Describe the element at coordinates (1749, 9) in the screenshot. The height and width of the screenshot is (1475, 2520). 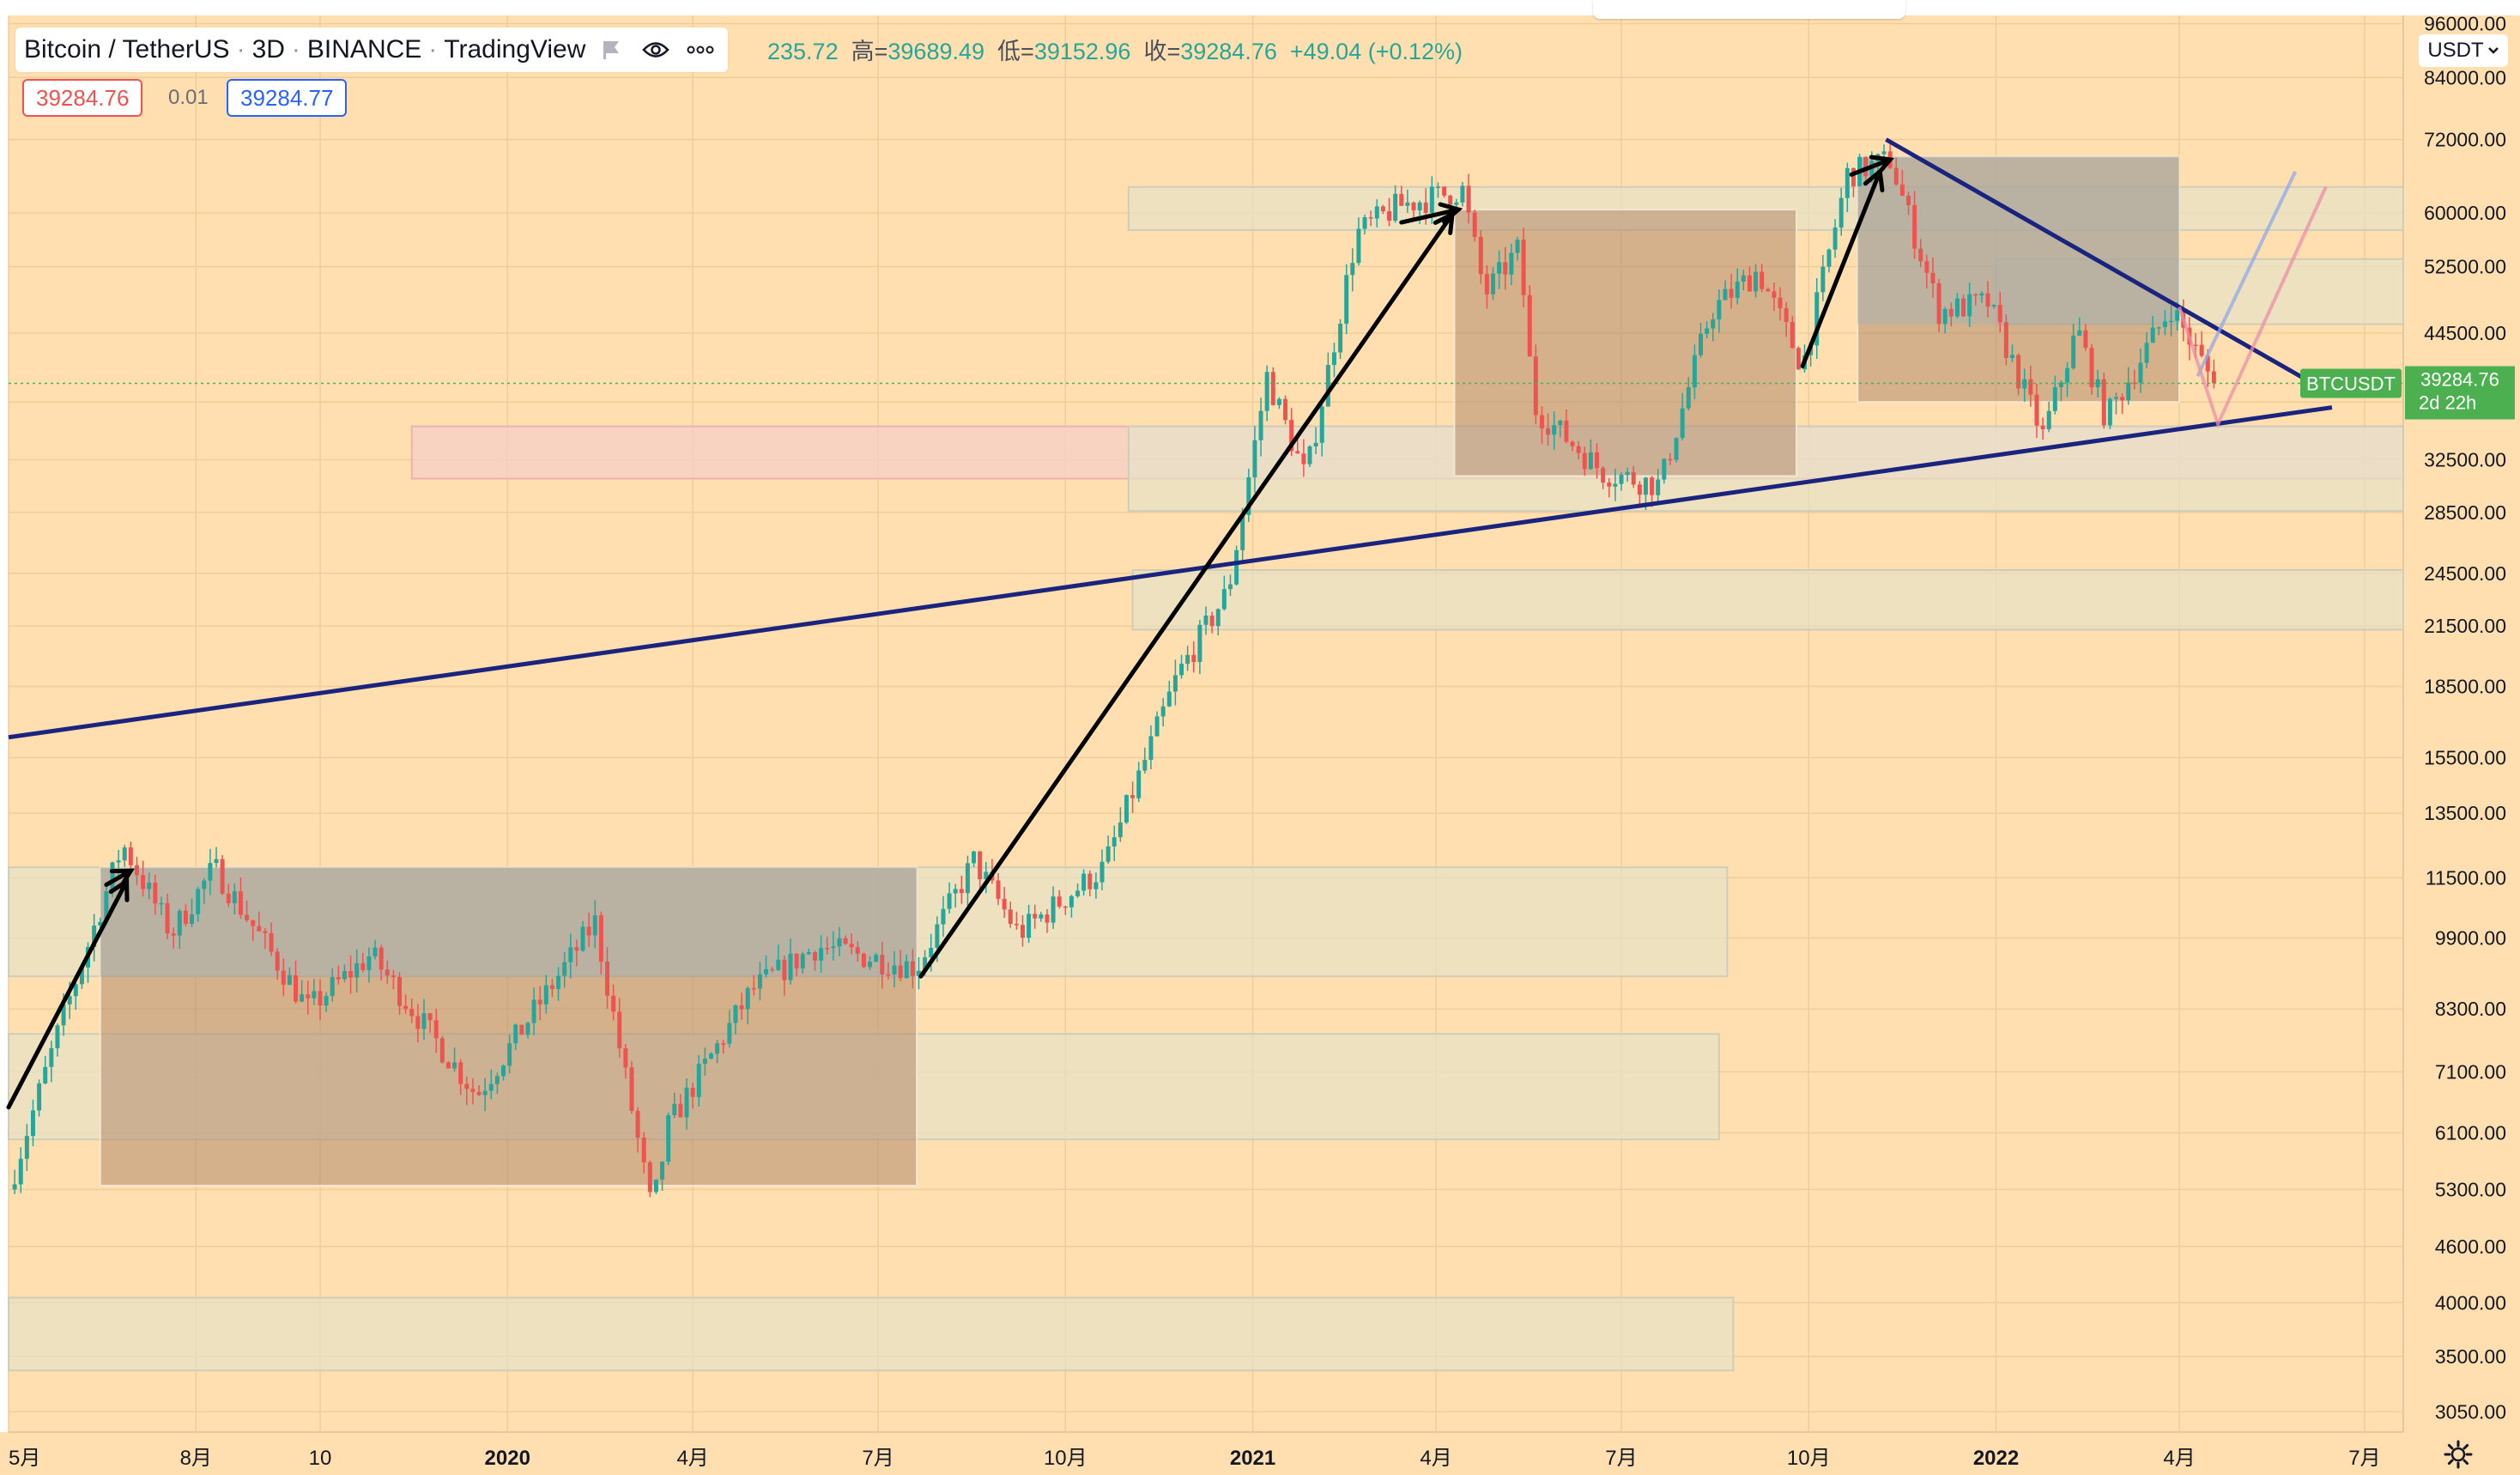
I see `top-toolbar-stub` at that location.